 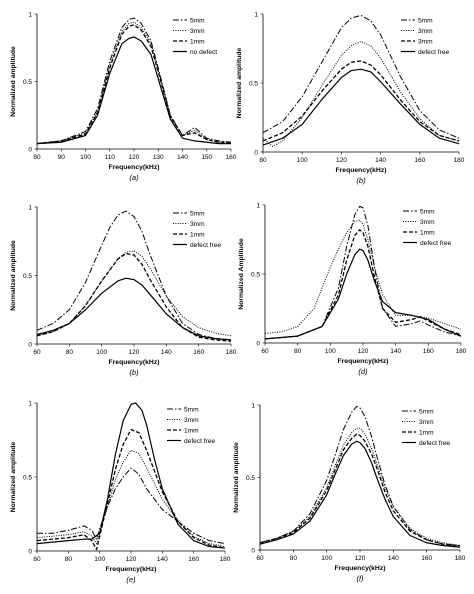 What do you see at coordinates (203, 52) in the screenshot?
I see `legend-label-4: no defect` at bounding box center [203, 52].